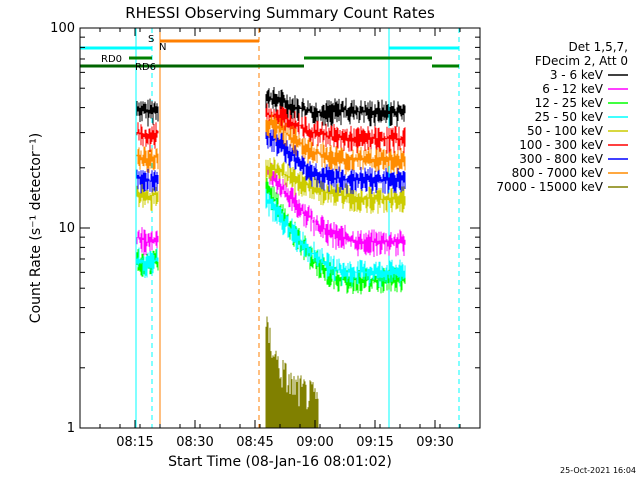 The height and width of the screenshot is (480, 640). I want to click on legend-header-line: FDecim 2, Att 0, so click(581, 61).